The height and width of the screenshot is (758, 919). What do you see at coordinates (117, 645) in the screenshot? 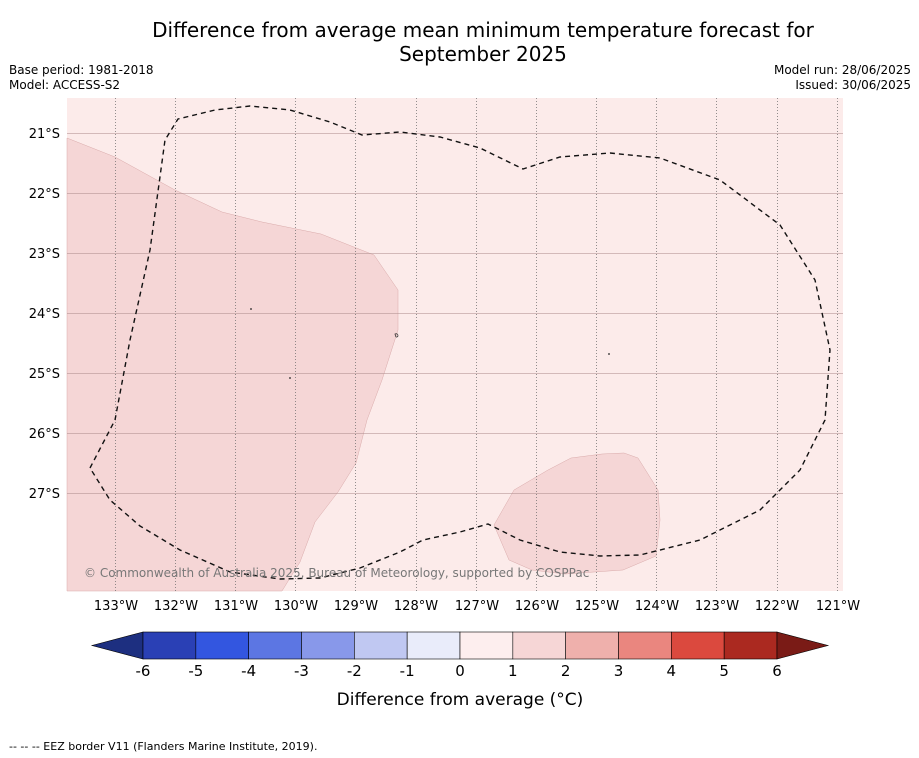
I see `colorbar-extension-low` at bounding box center [117, 645].